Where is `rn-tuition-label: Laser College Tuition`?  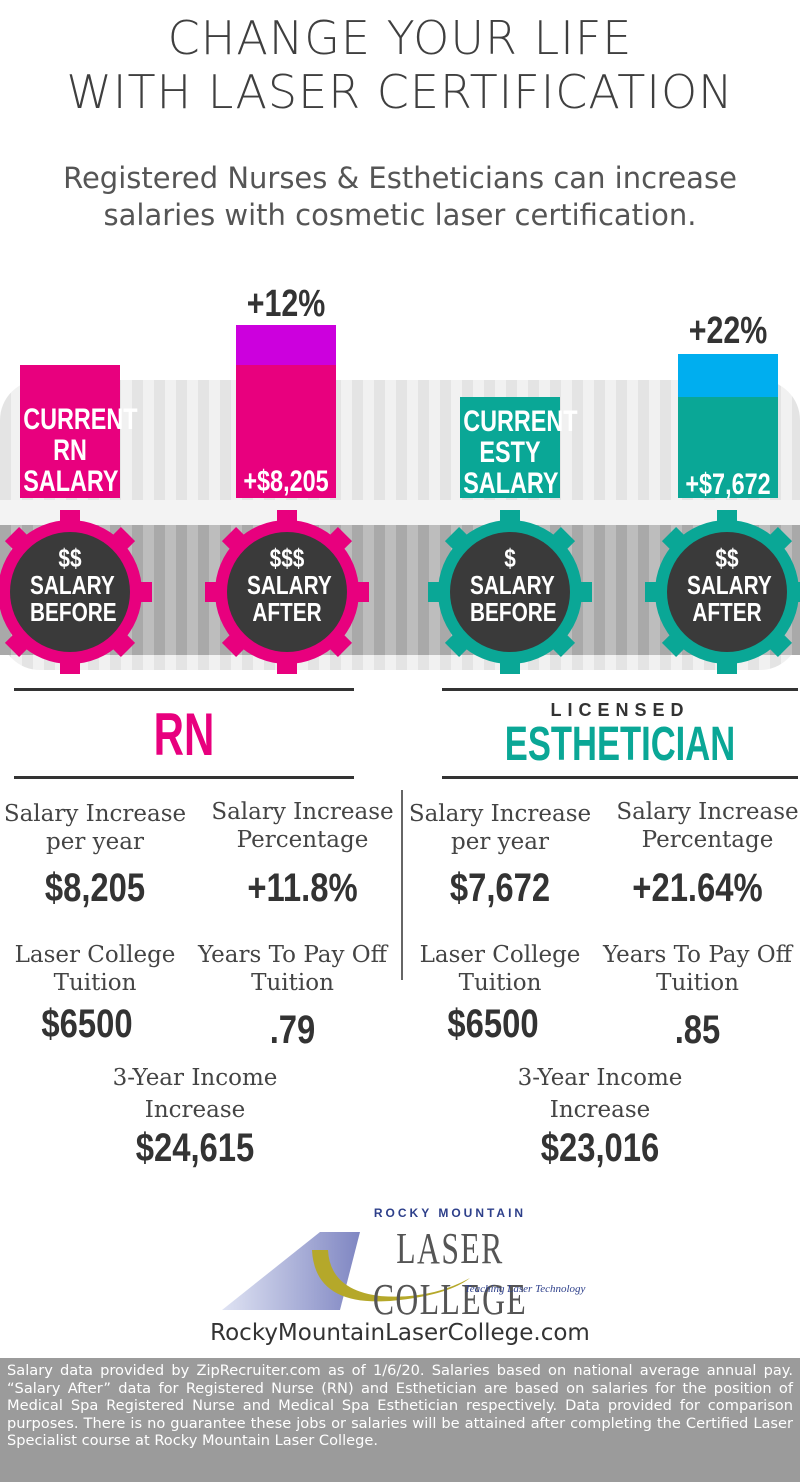 rn-tuition-label: Laser College Tuition is located at coordinates (95, 969).